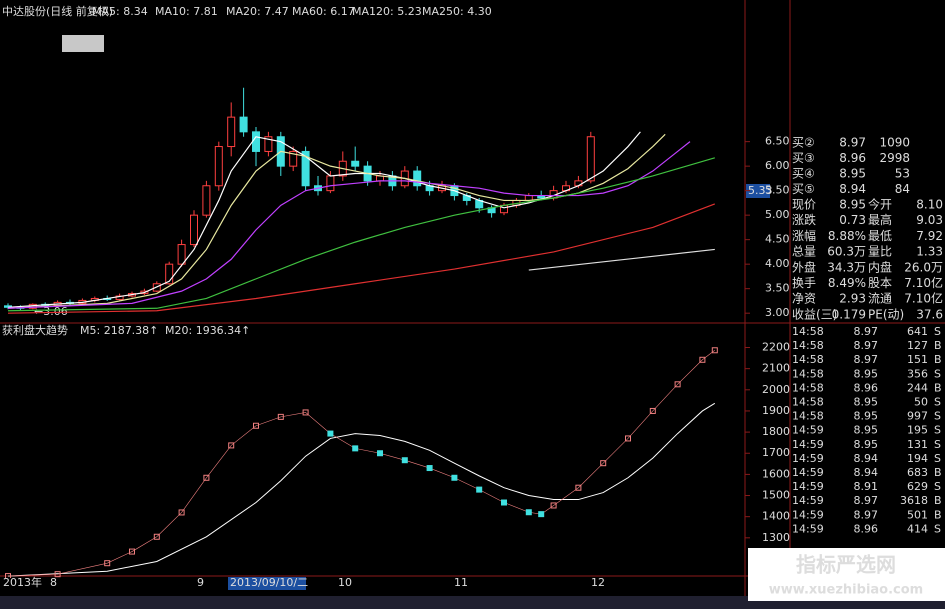  Describe the element at coordinates (917, 359) in the screenshot. I see `trade-volume: 151` at that location.